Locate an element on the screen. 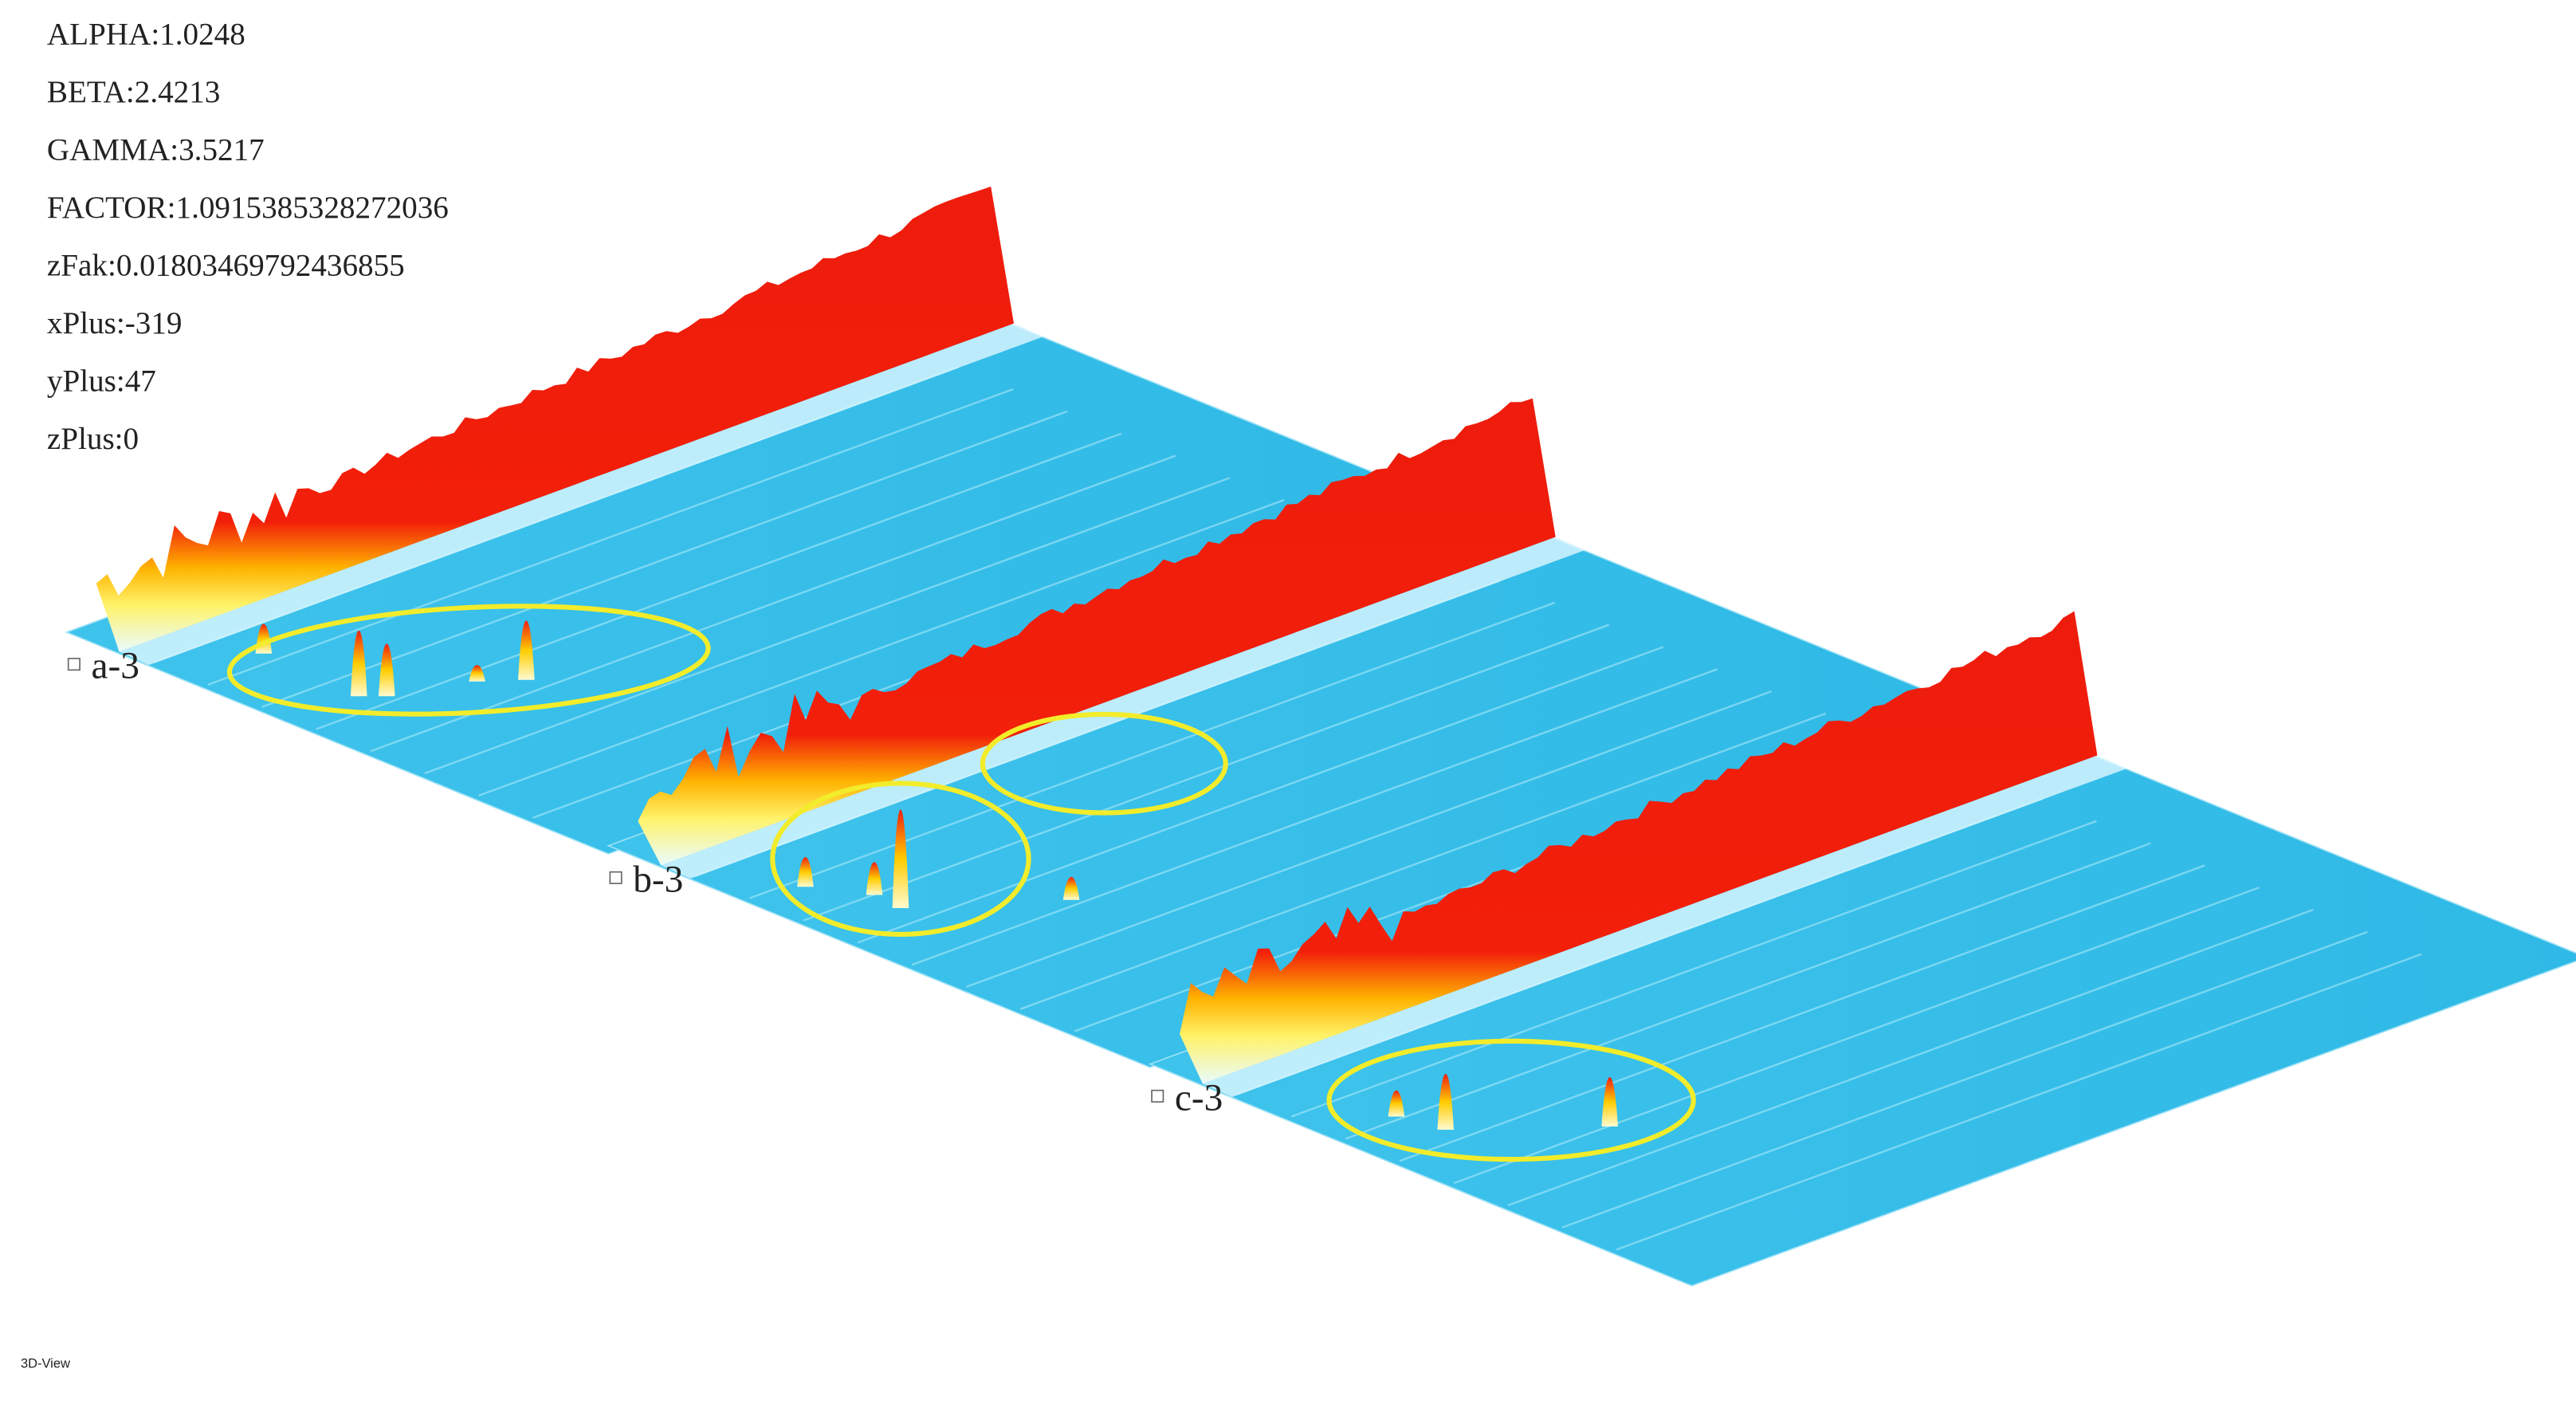  plate-label: b-3 is located at coordinates (658, 879).